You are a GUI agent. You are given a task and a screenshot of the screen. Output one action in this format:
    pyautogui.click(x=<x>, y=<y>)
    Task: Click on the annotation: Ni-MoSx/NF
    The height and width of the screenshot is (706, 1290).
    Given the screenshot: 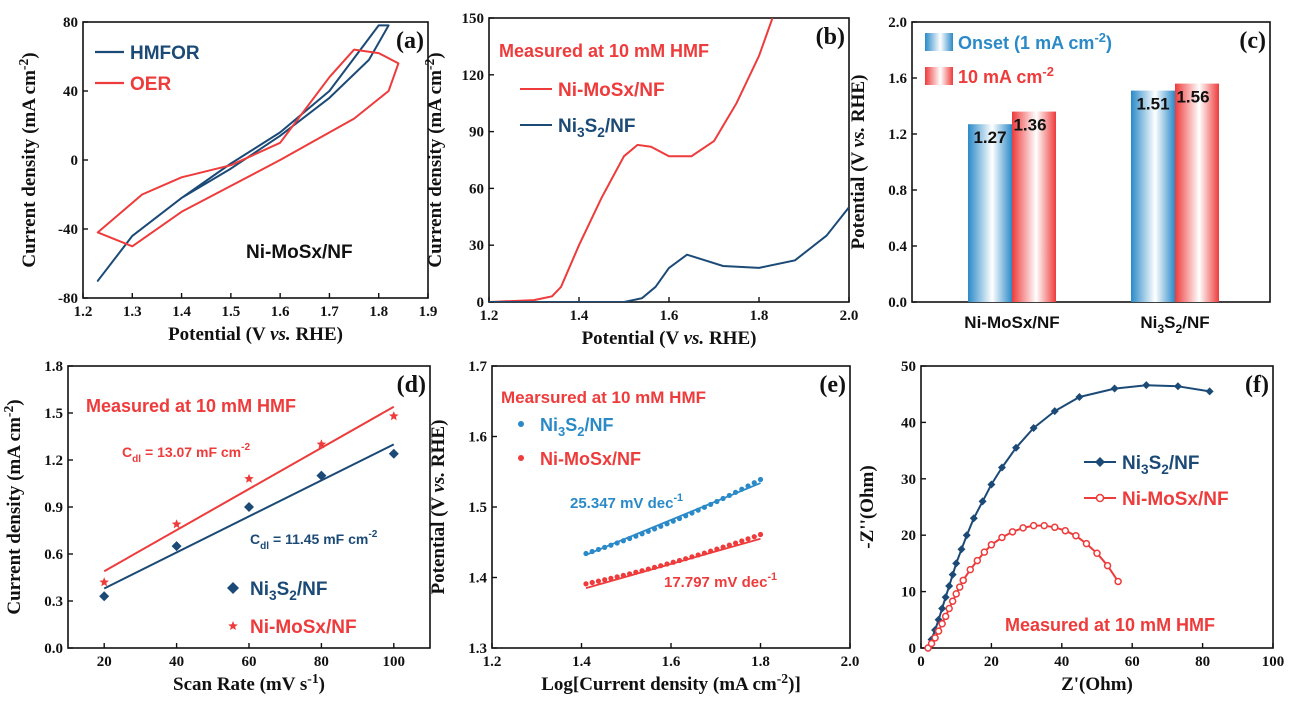 What is the action you would take?
    pyautogui.click(x=299, y=252)
    